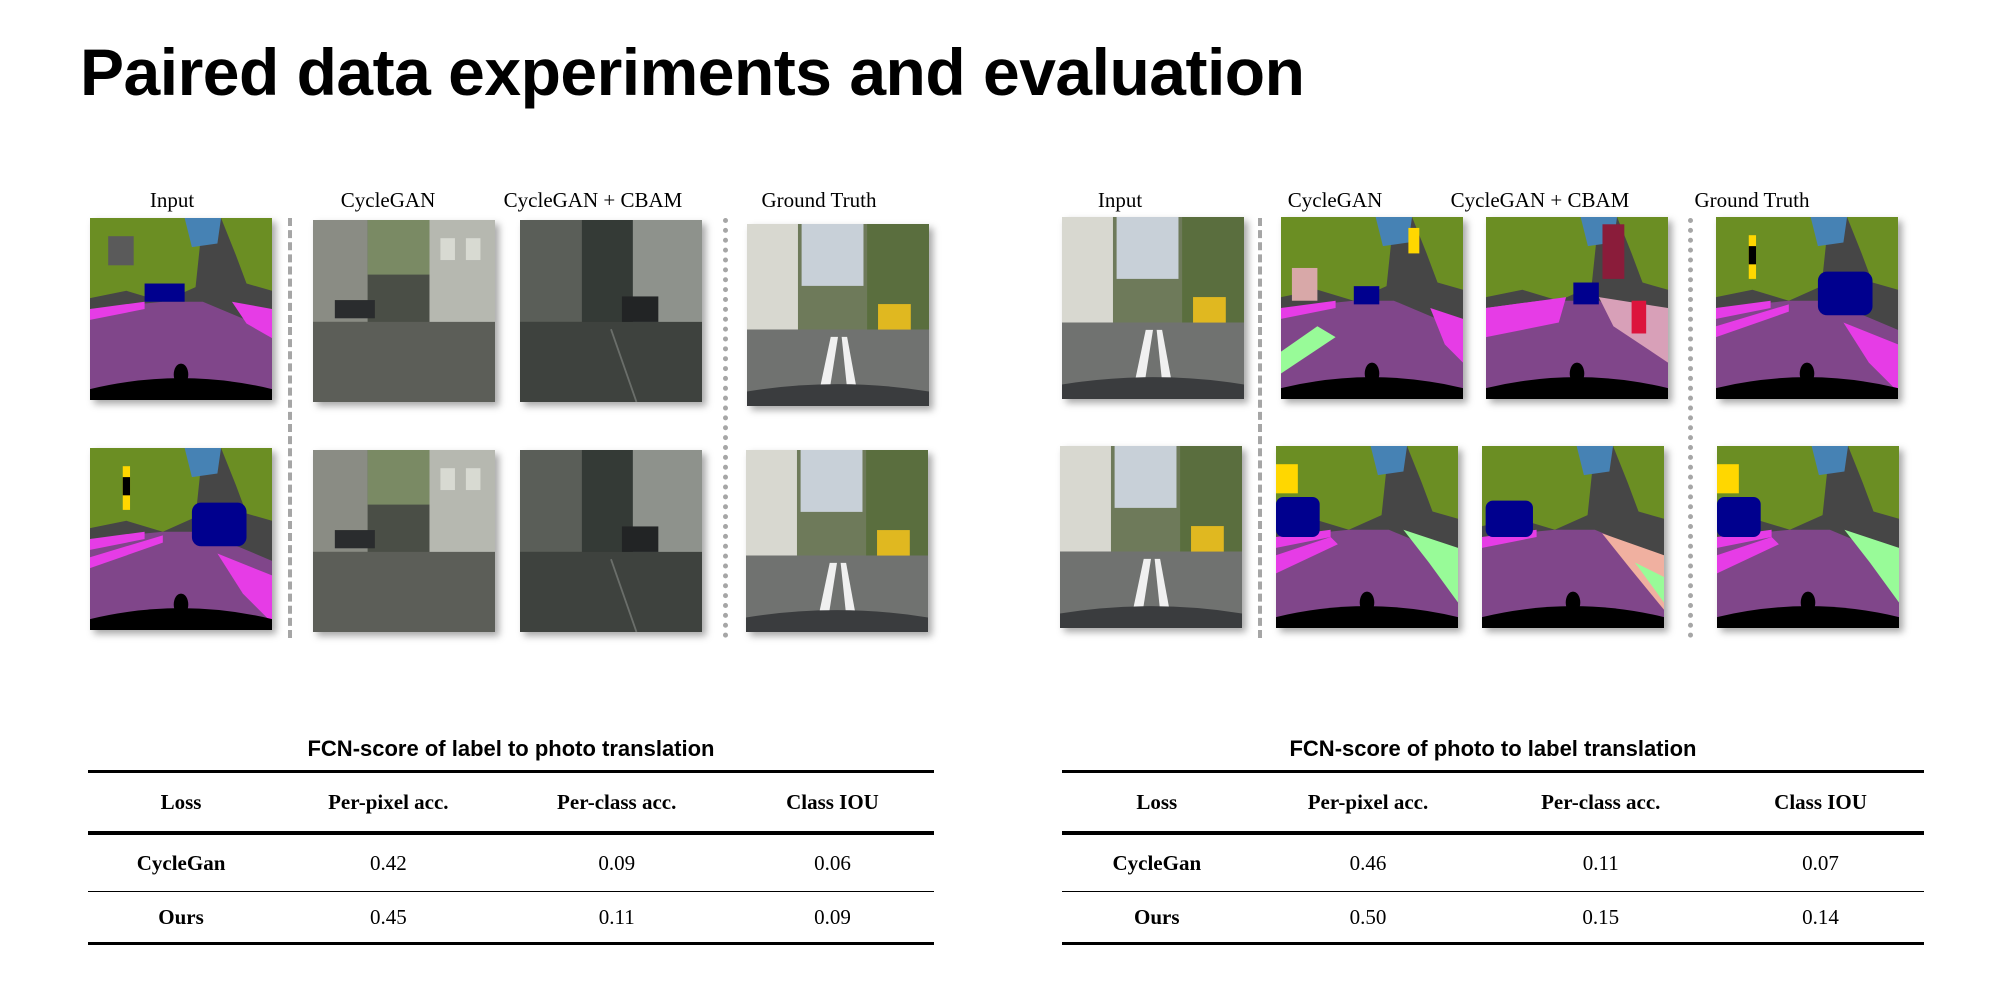 Image resolution: width=2012 pixels, height=990 pixels. What do you see at coordinates (832, 918) in the screenshot?
I see `class-iou-value: 0.09` at bounding box center [832, 918].